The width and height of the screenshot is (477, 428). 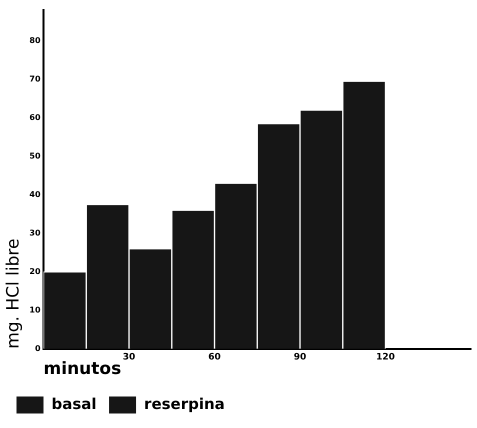 I want to click on y-tick-label: 20, so click(x=35, y=271).